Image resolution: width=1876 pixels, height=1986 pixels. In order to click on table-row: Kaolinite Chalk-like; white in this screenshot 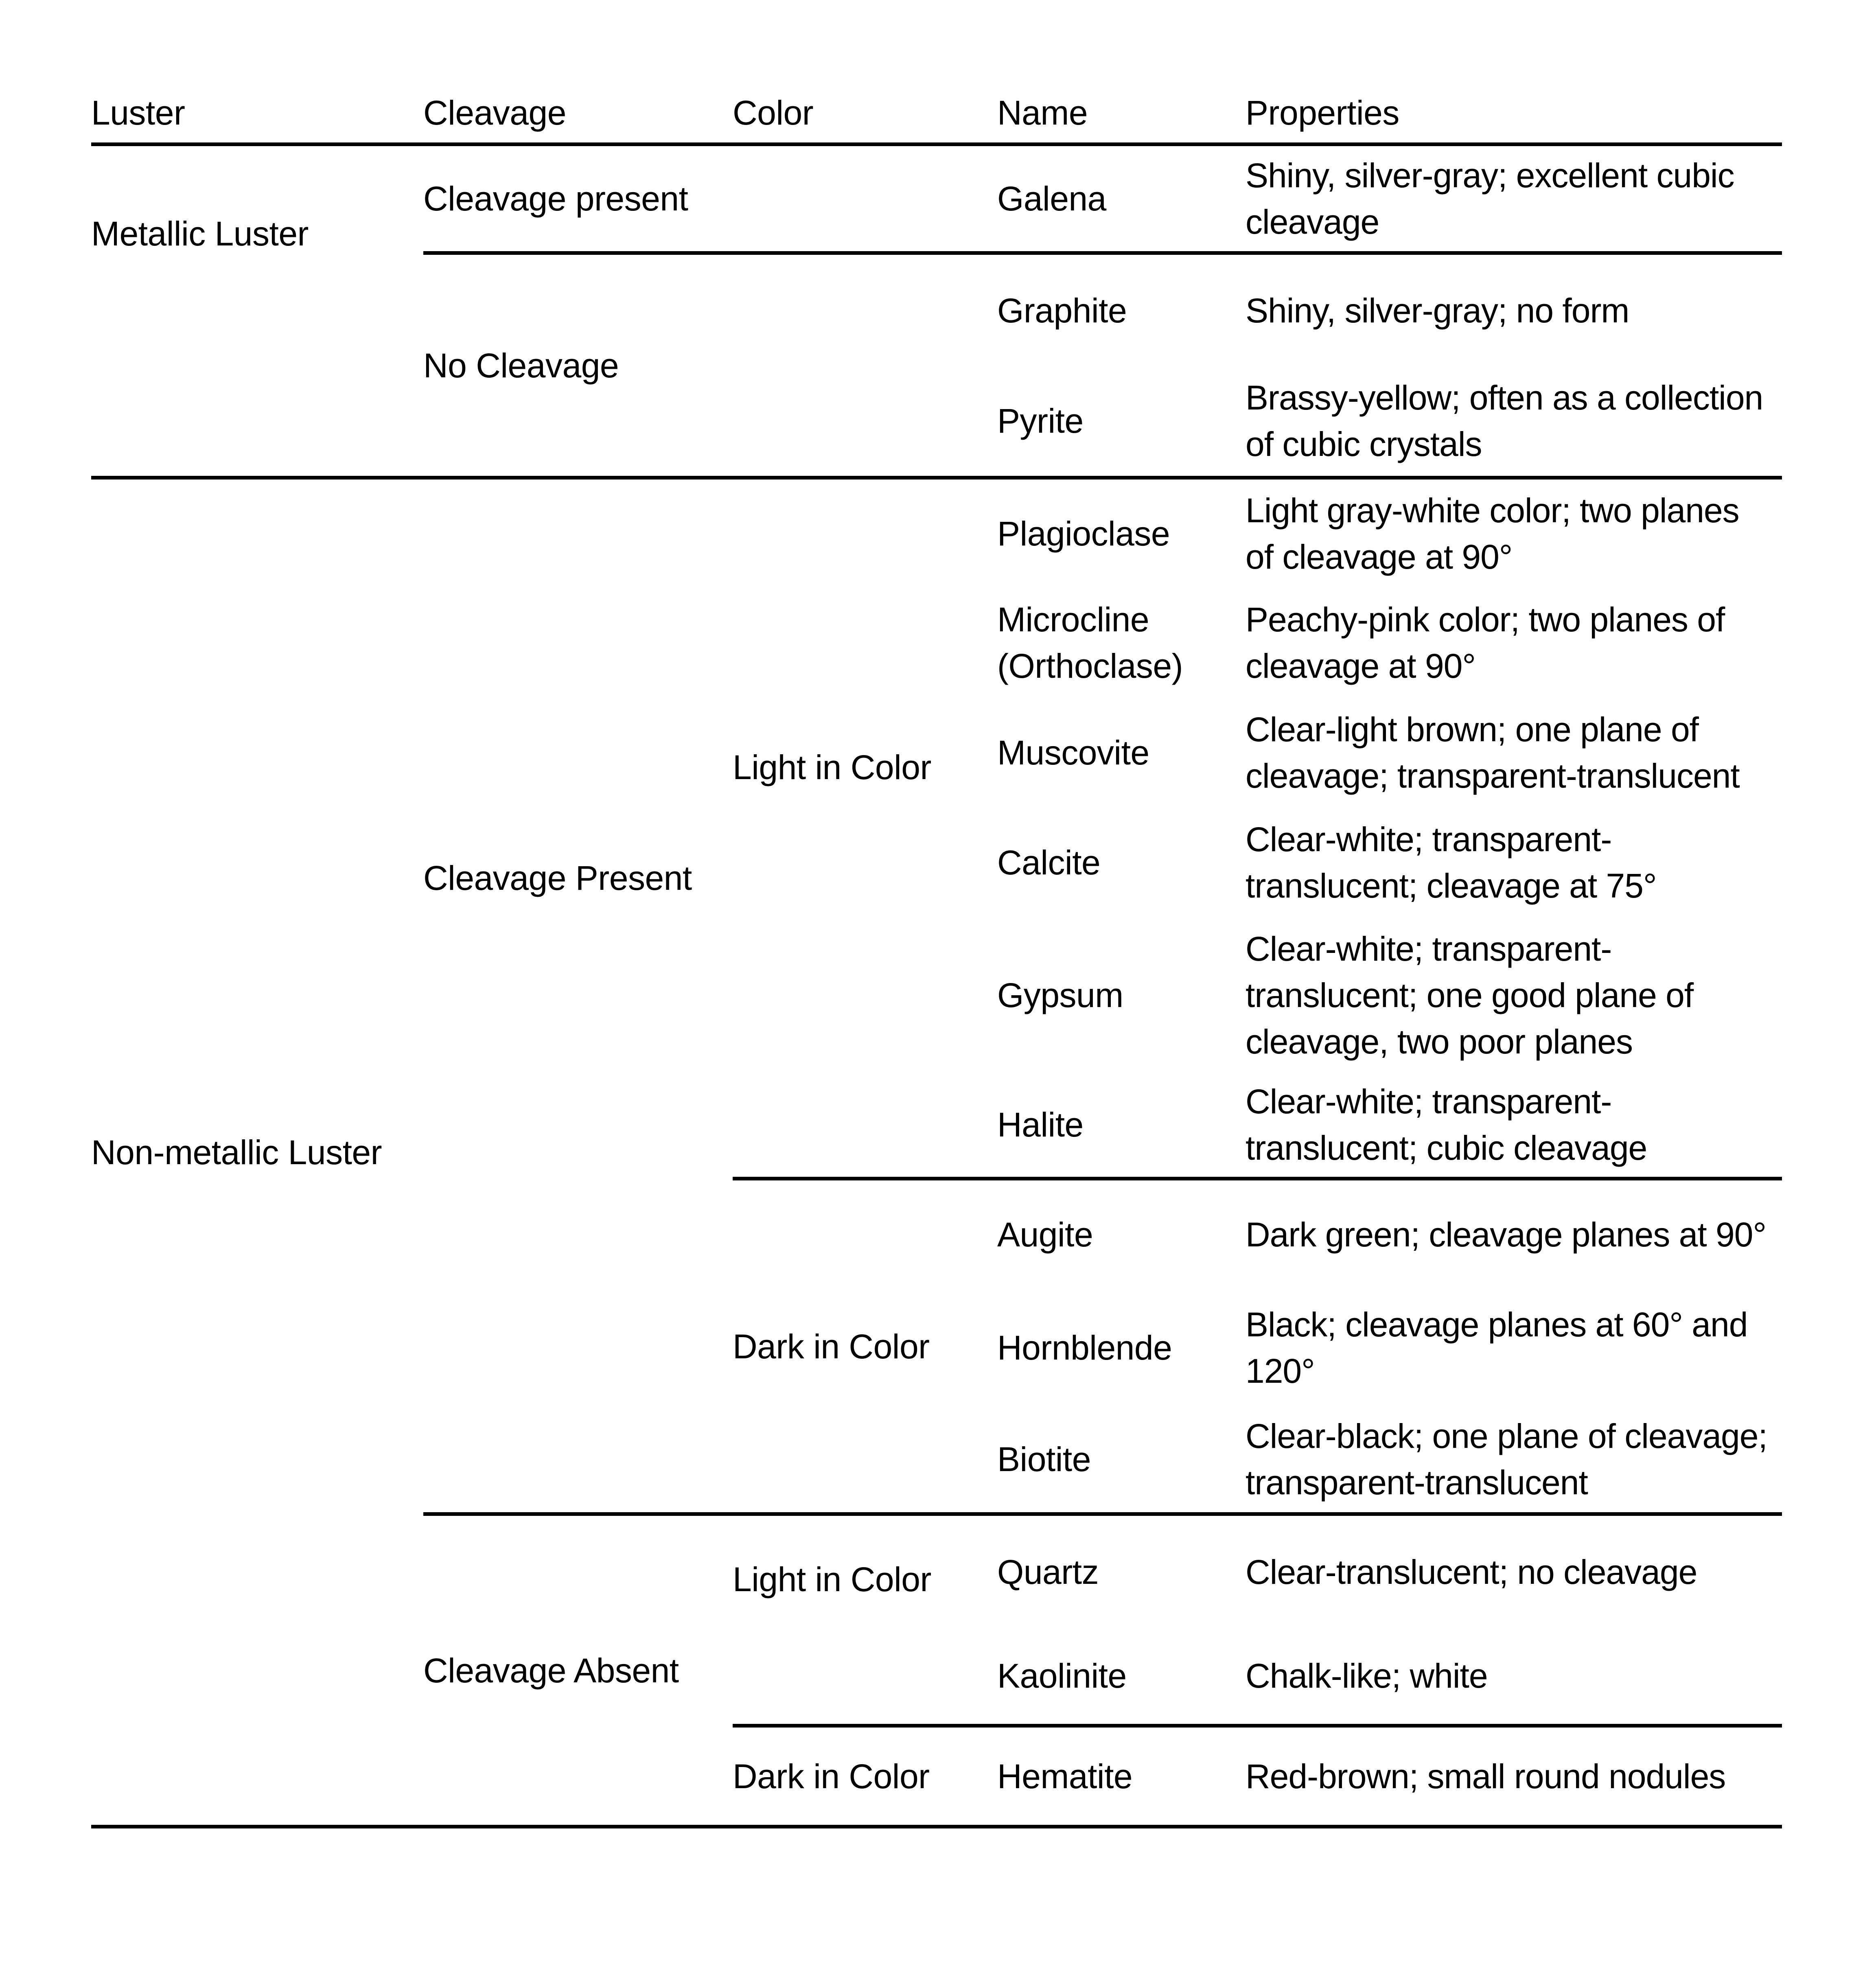, I will do `click(936, 1678)`.